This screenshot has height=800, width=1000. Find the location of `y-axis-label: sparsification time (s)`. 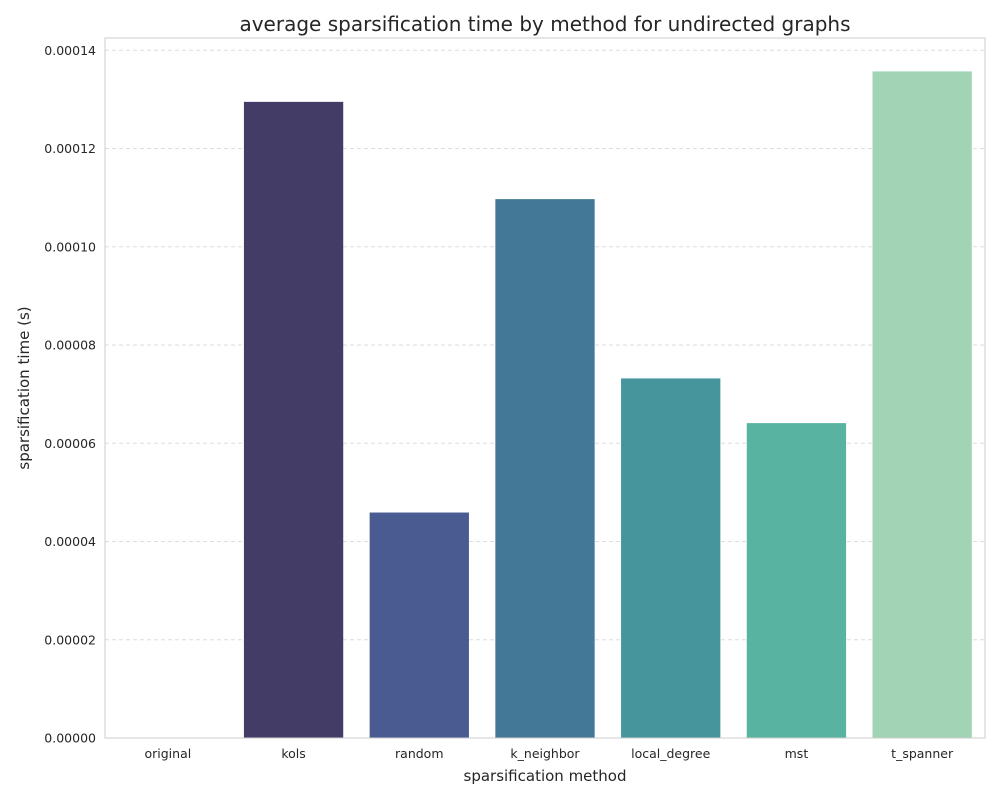

y-axis-label: sparsification time (s) is located at coordinates (24, 387).